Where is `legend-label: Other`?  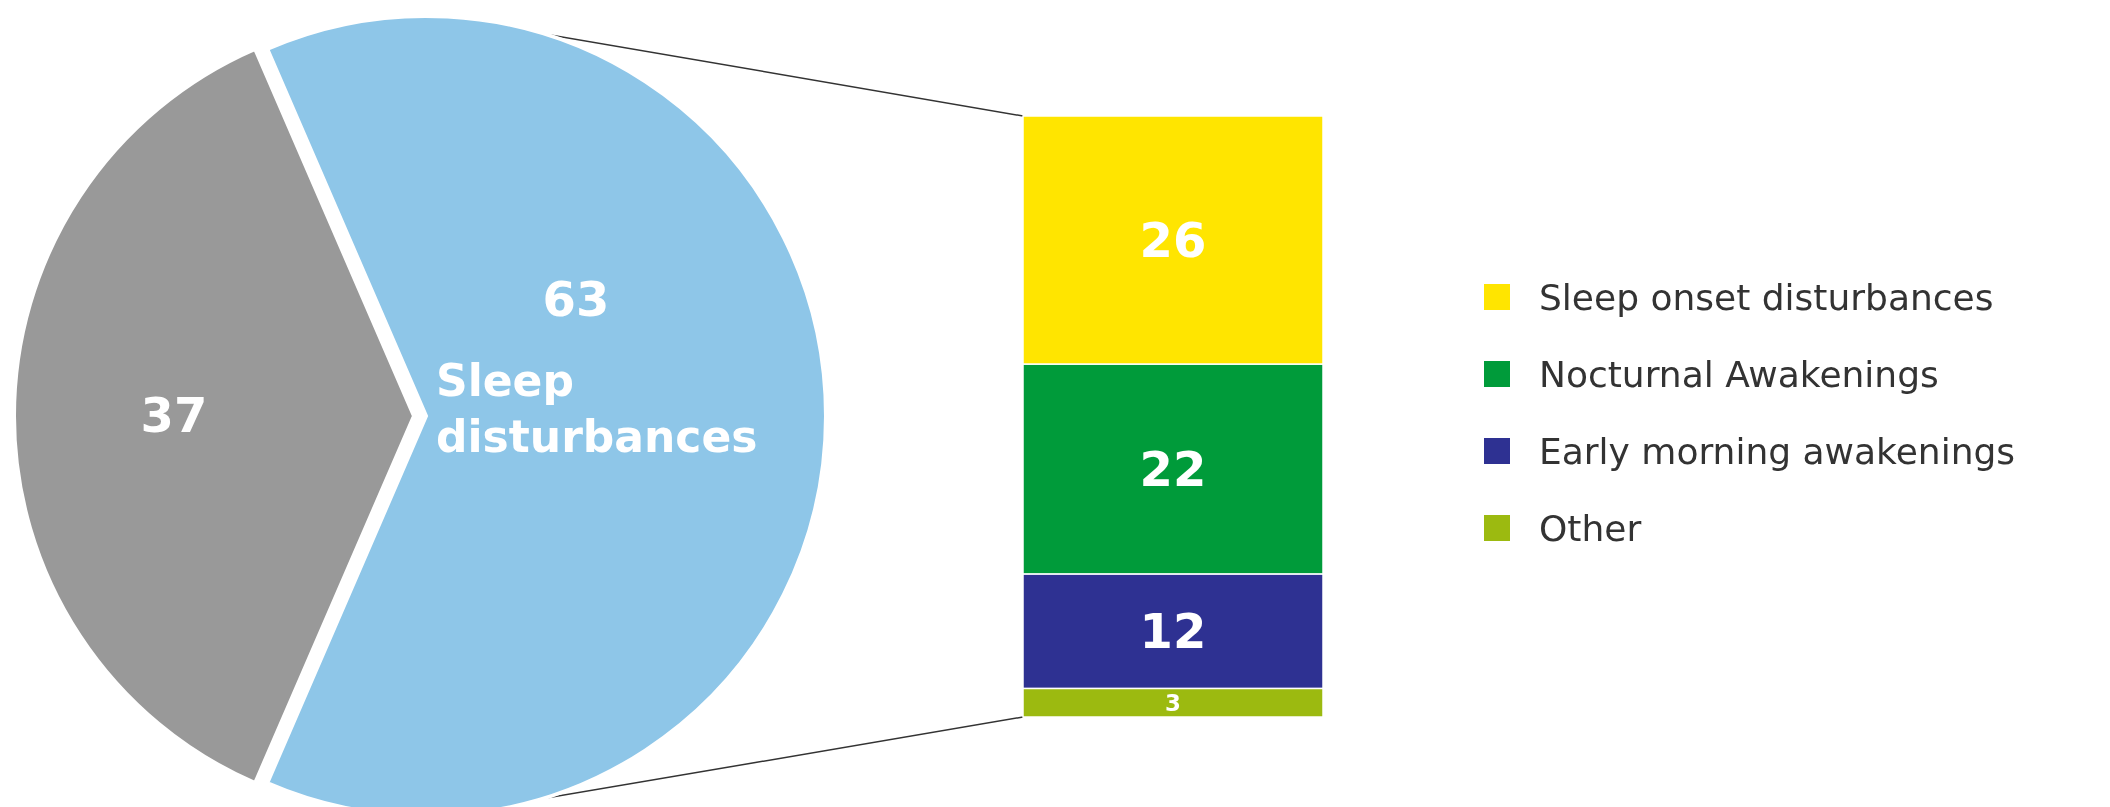 legend-label: Other is located at coordinates (1590, 528).